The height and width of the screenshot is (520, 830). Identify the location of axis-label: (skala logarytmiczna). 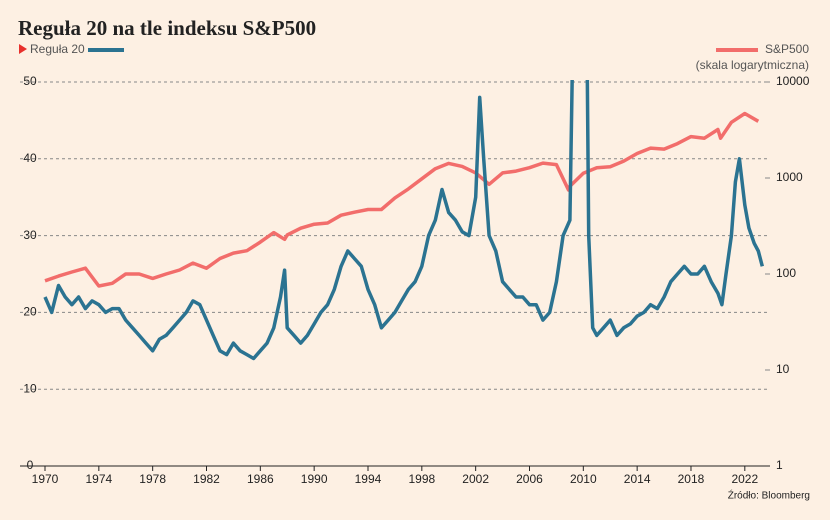
(752, 65).